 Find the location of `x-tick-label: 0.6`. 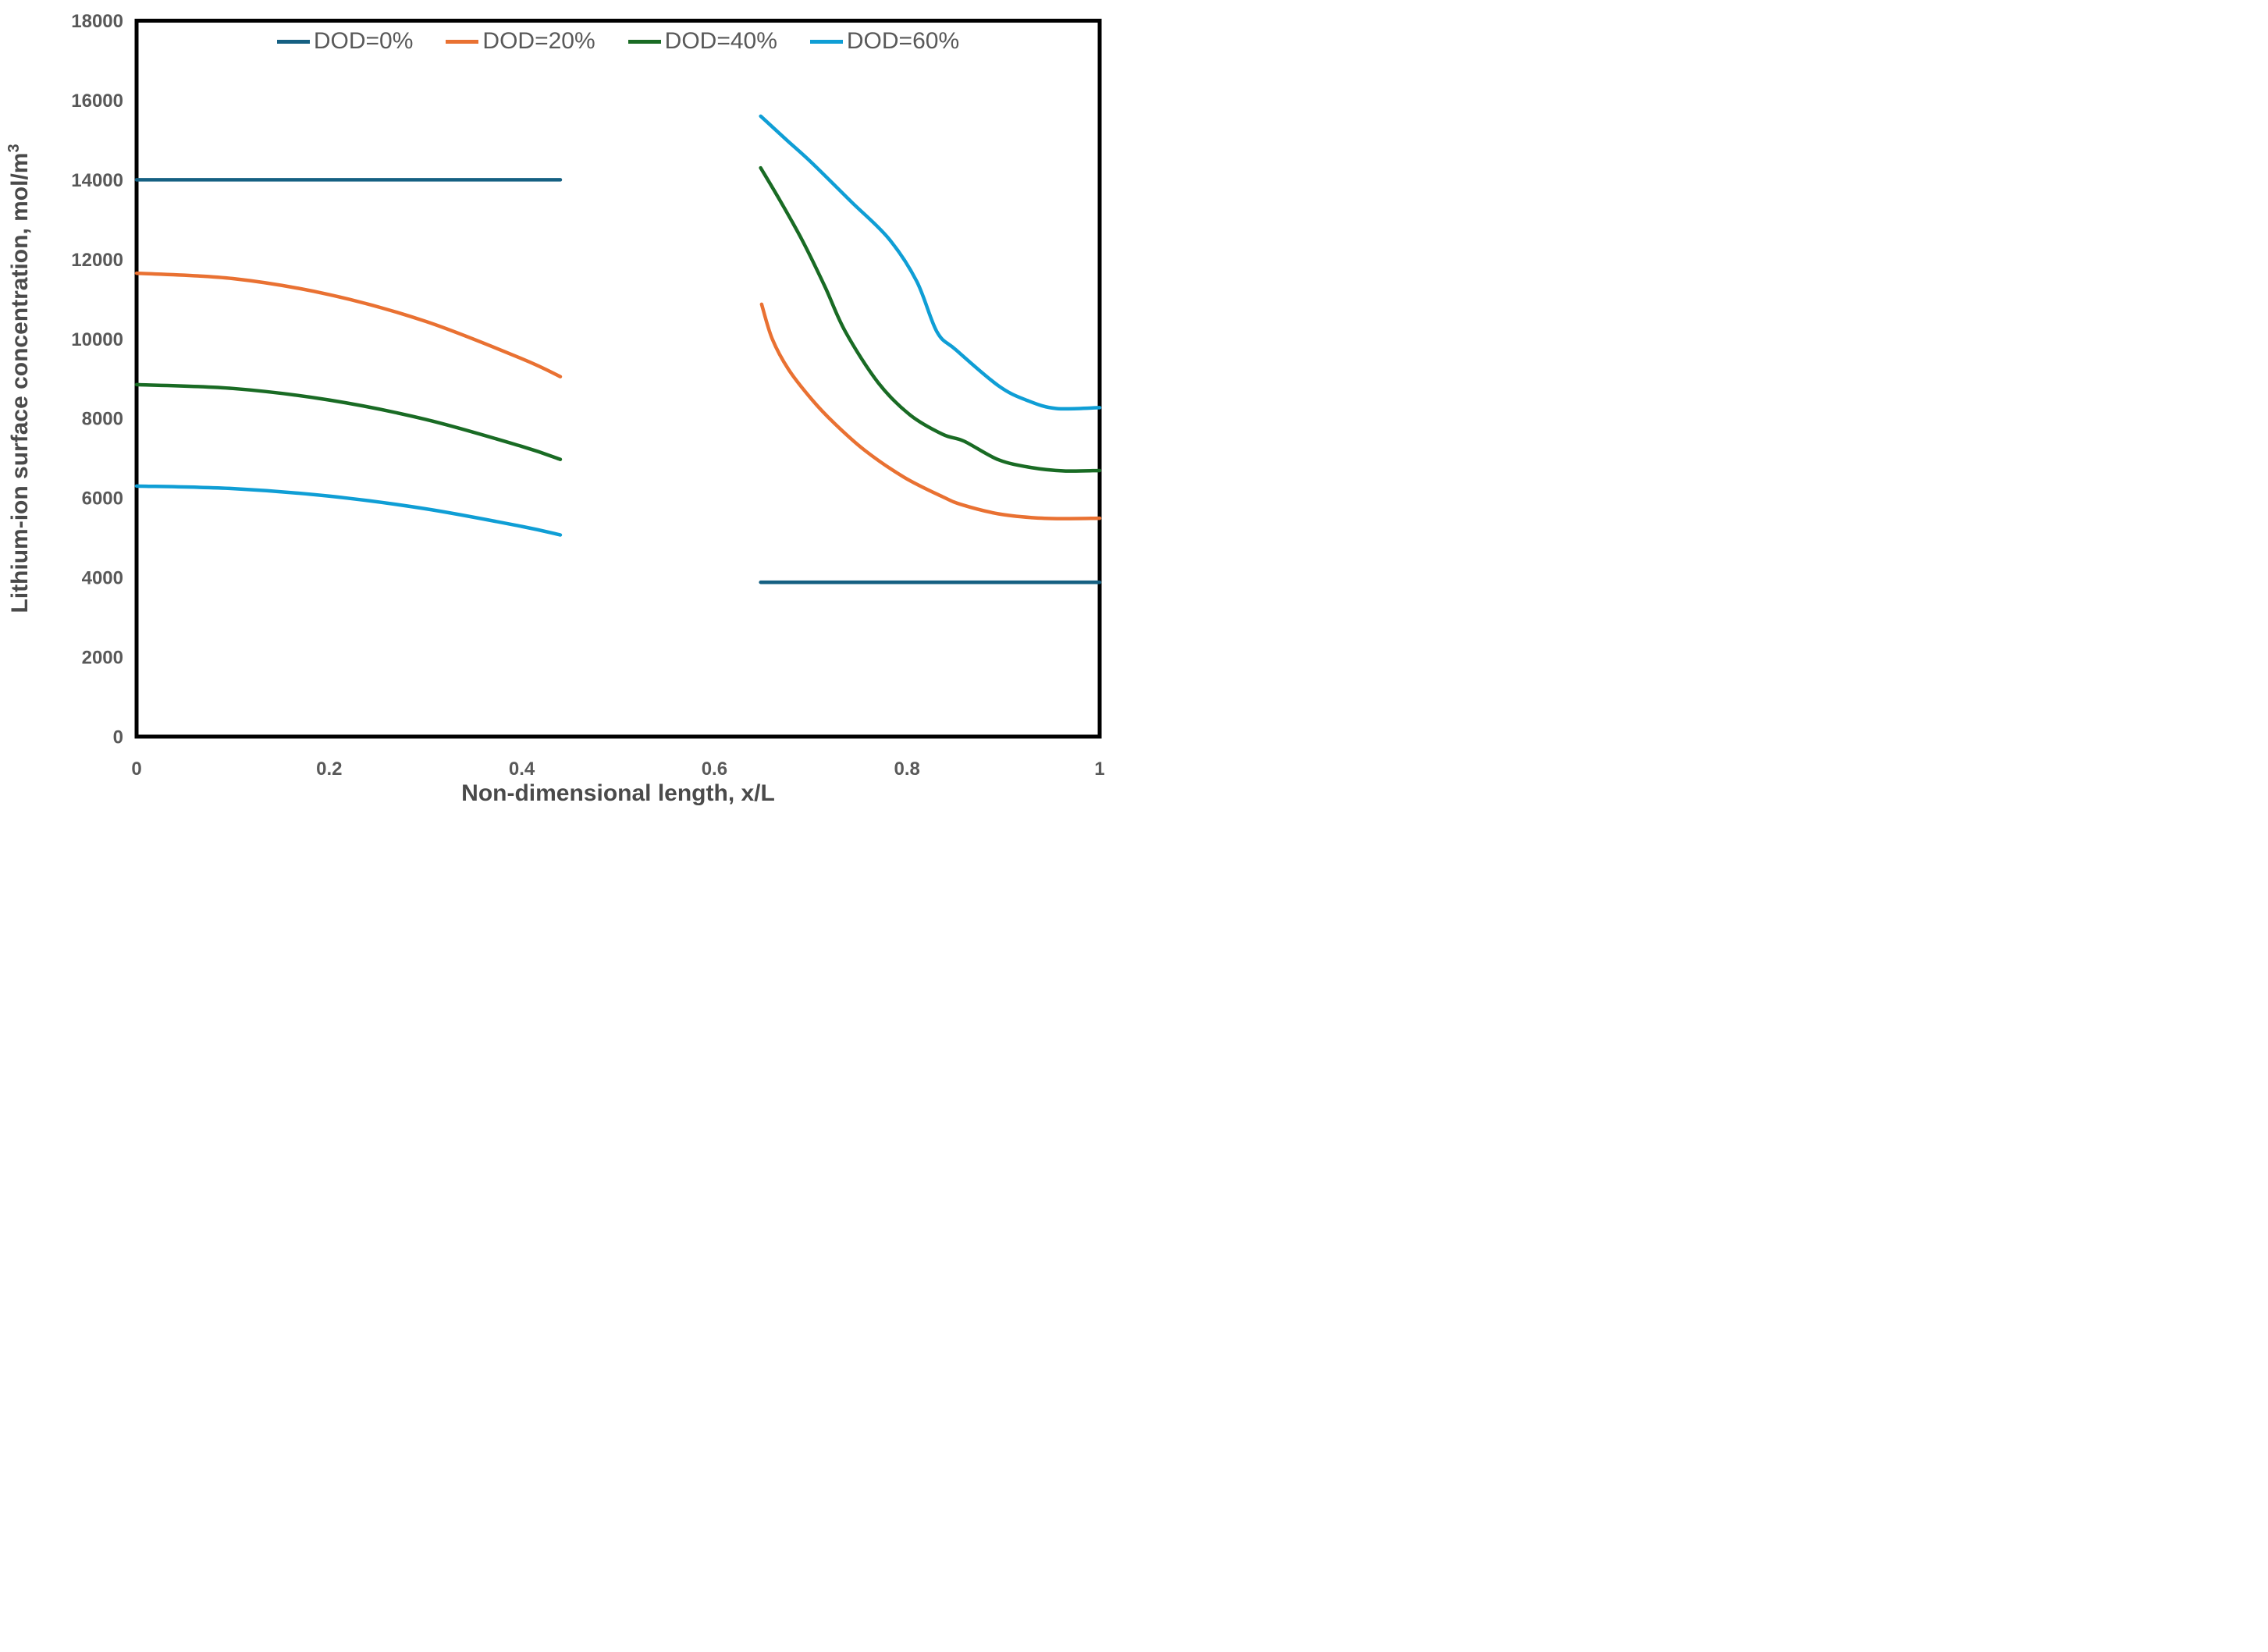

x-tick-label: 0.6 is located at coordinates (714, 769).